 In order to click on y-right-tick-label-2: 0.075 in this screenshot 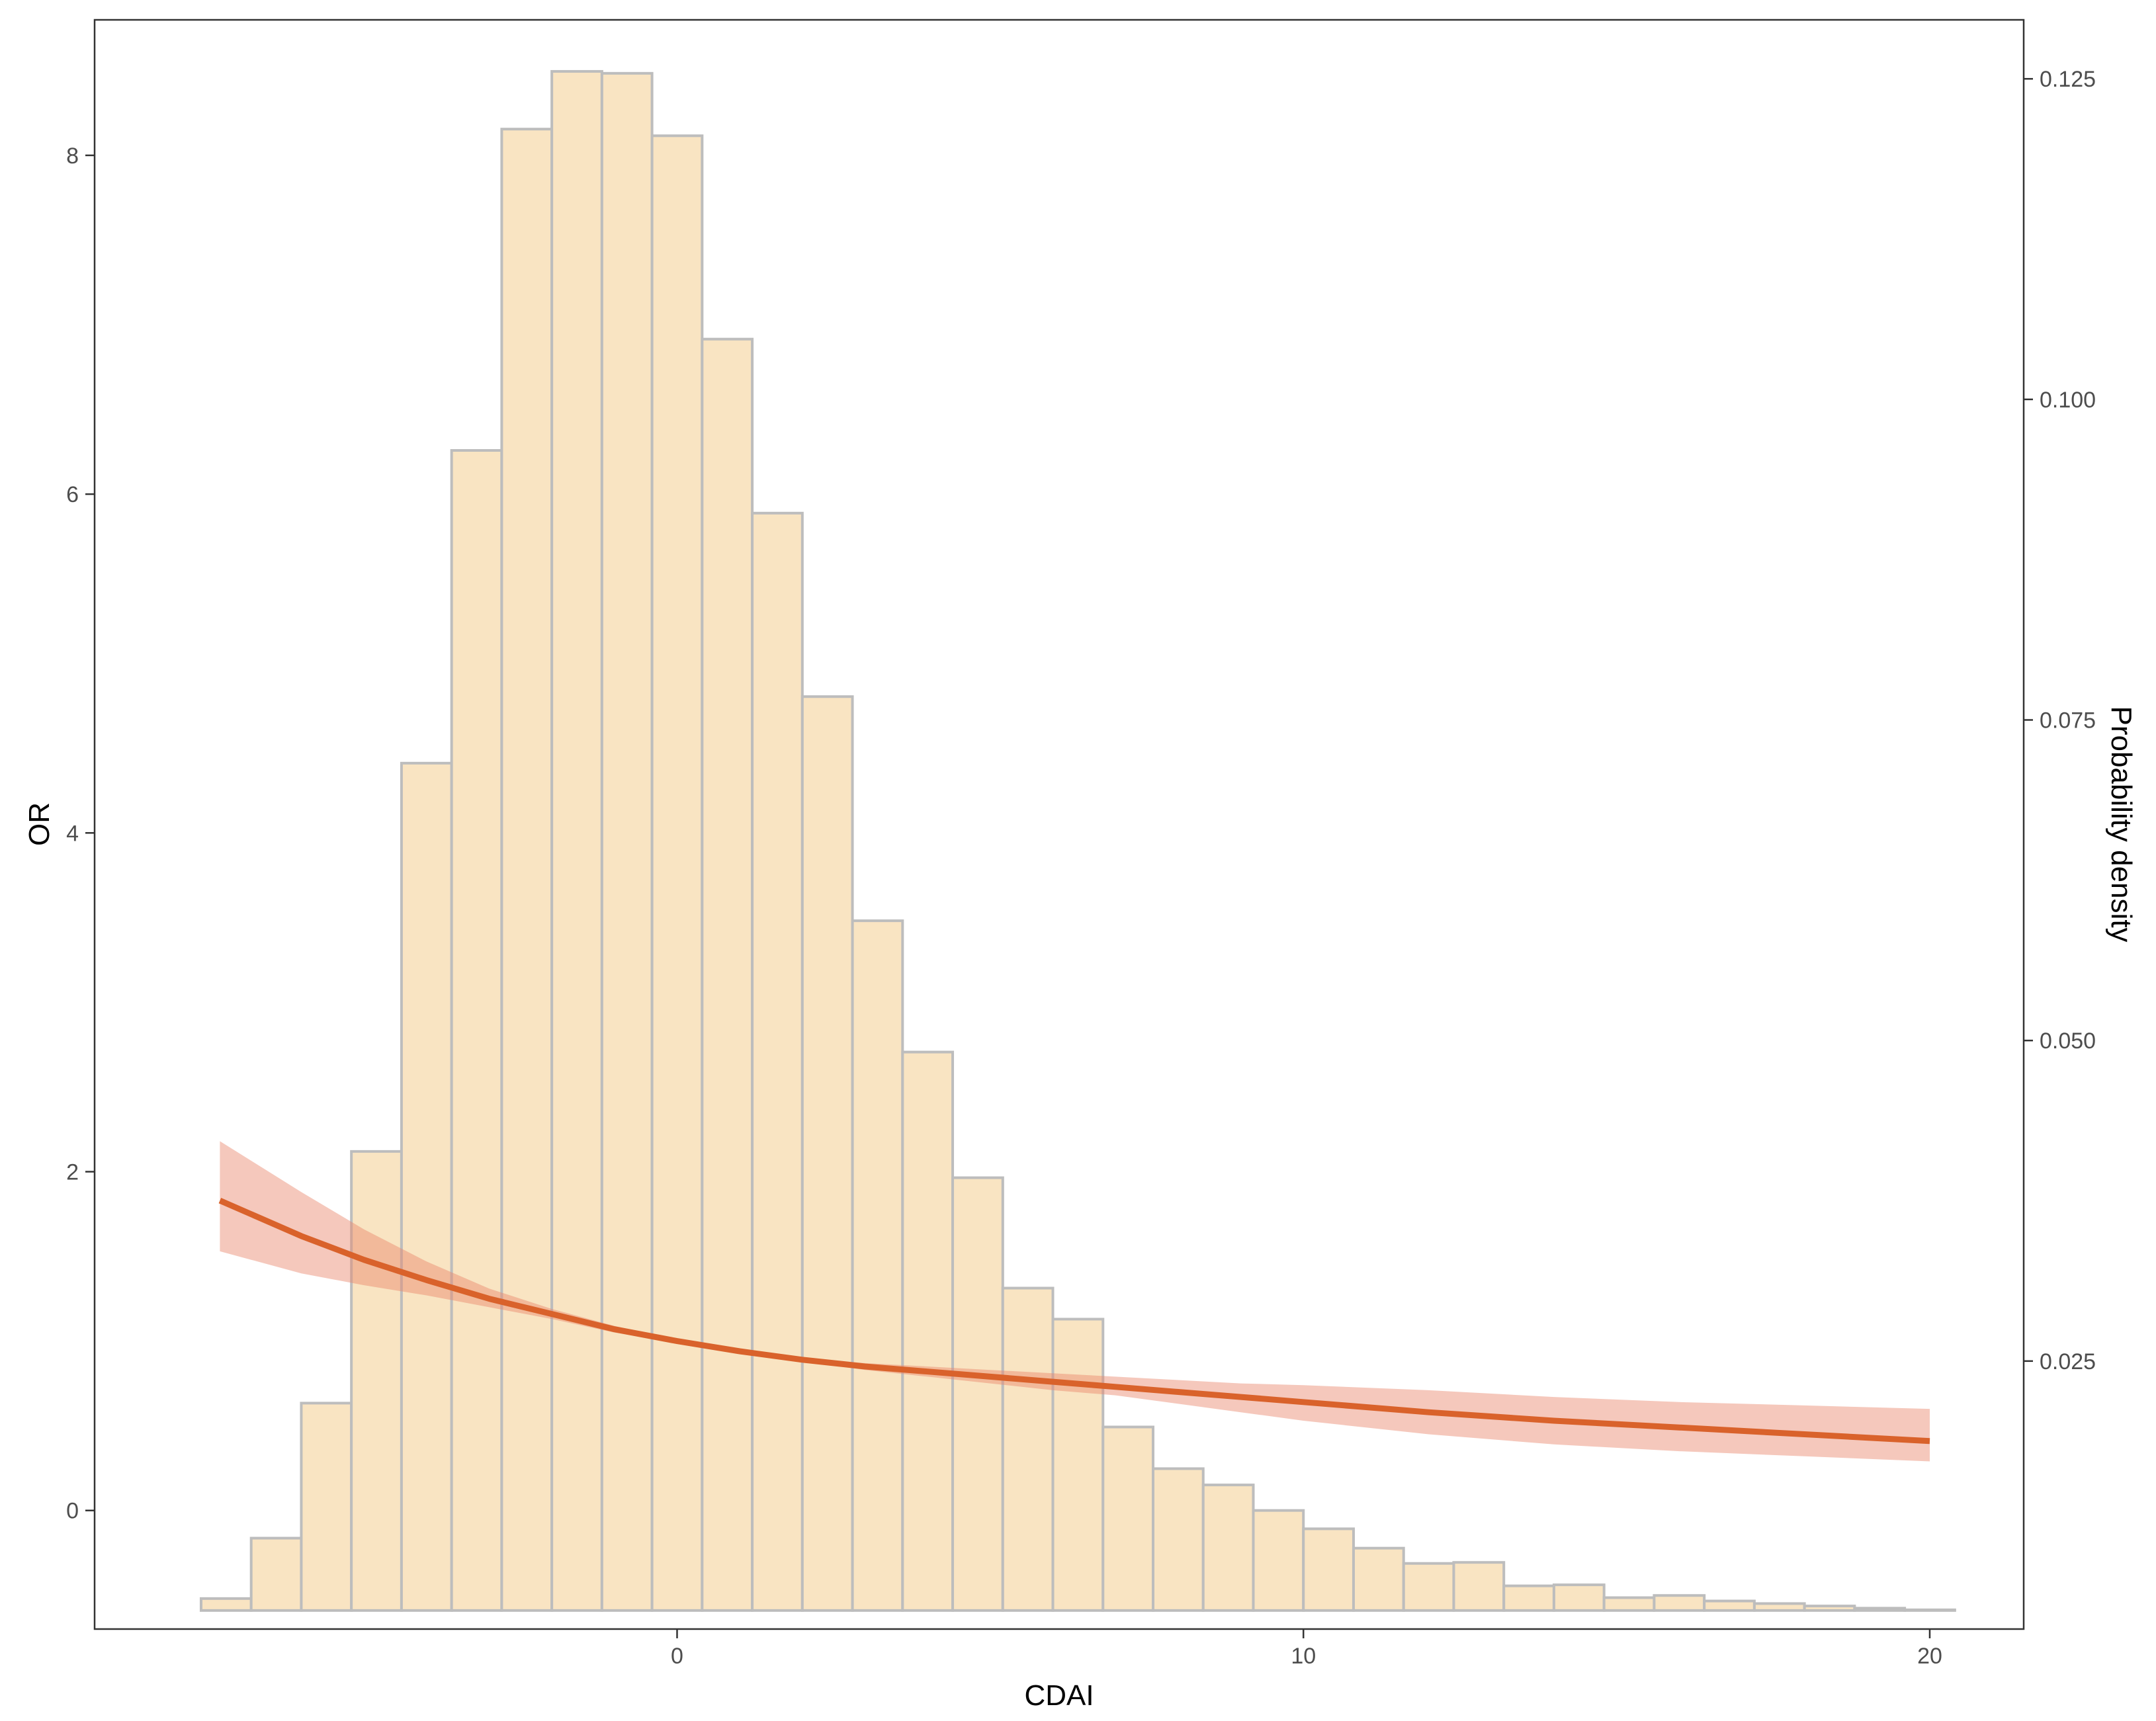, I will do `click(2068, 721)`.